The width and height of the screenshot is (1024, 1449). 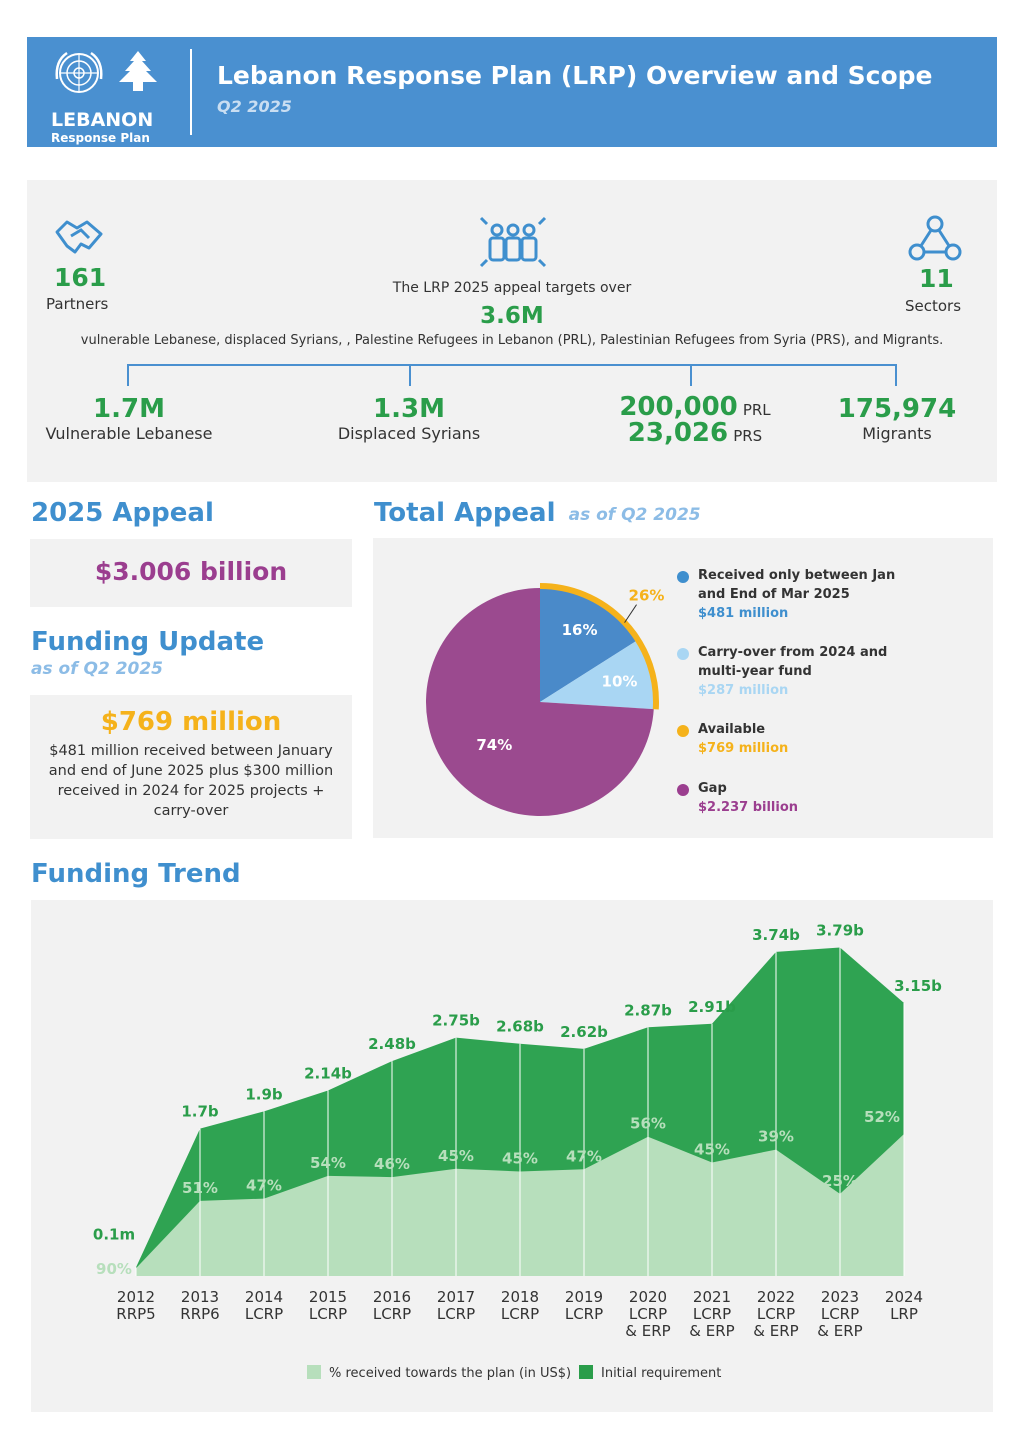 I want to click on category-label: 2022, so click(x=776, y=1297).